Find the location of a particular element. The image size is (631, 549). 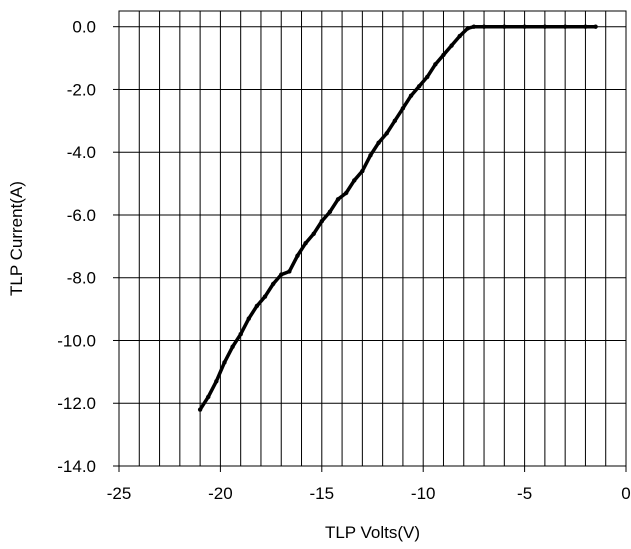

y-tick-label: -6.0 is located at coordinates (81, 215).